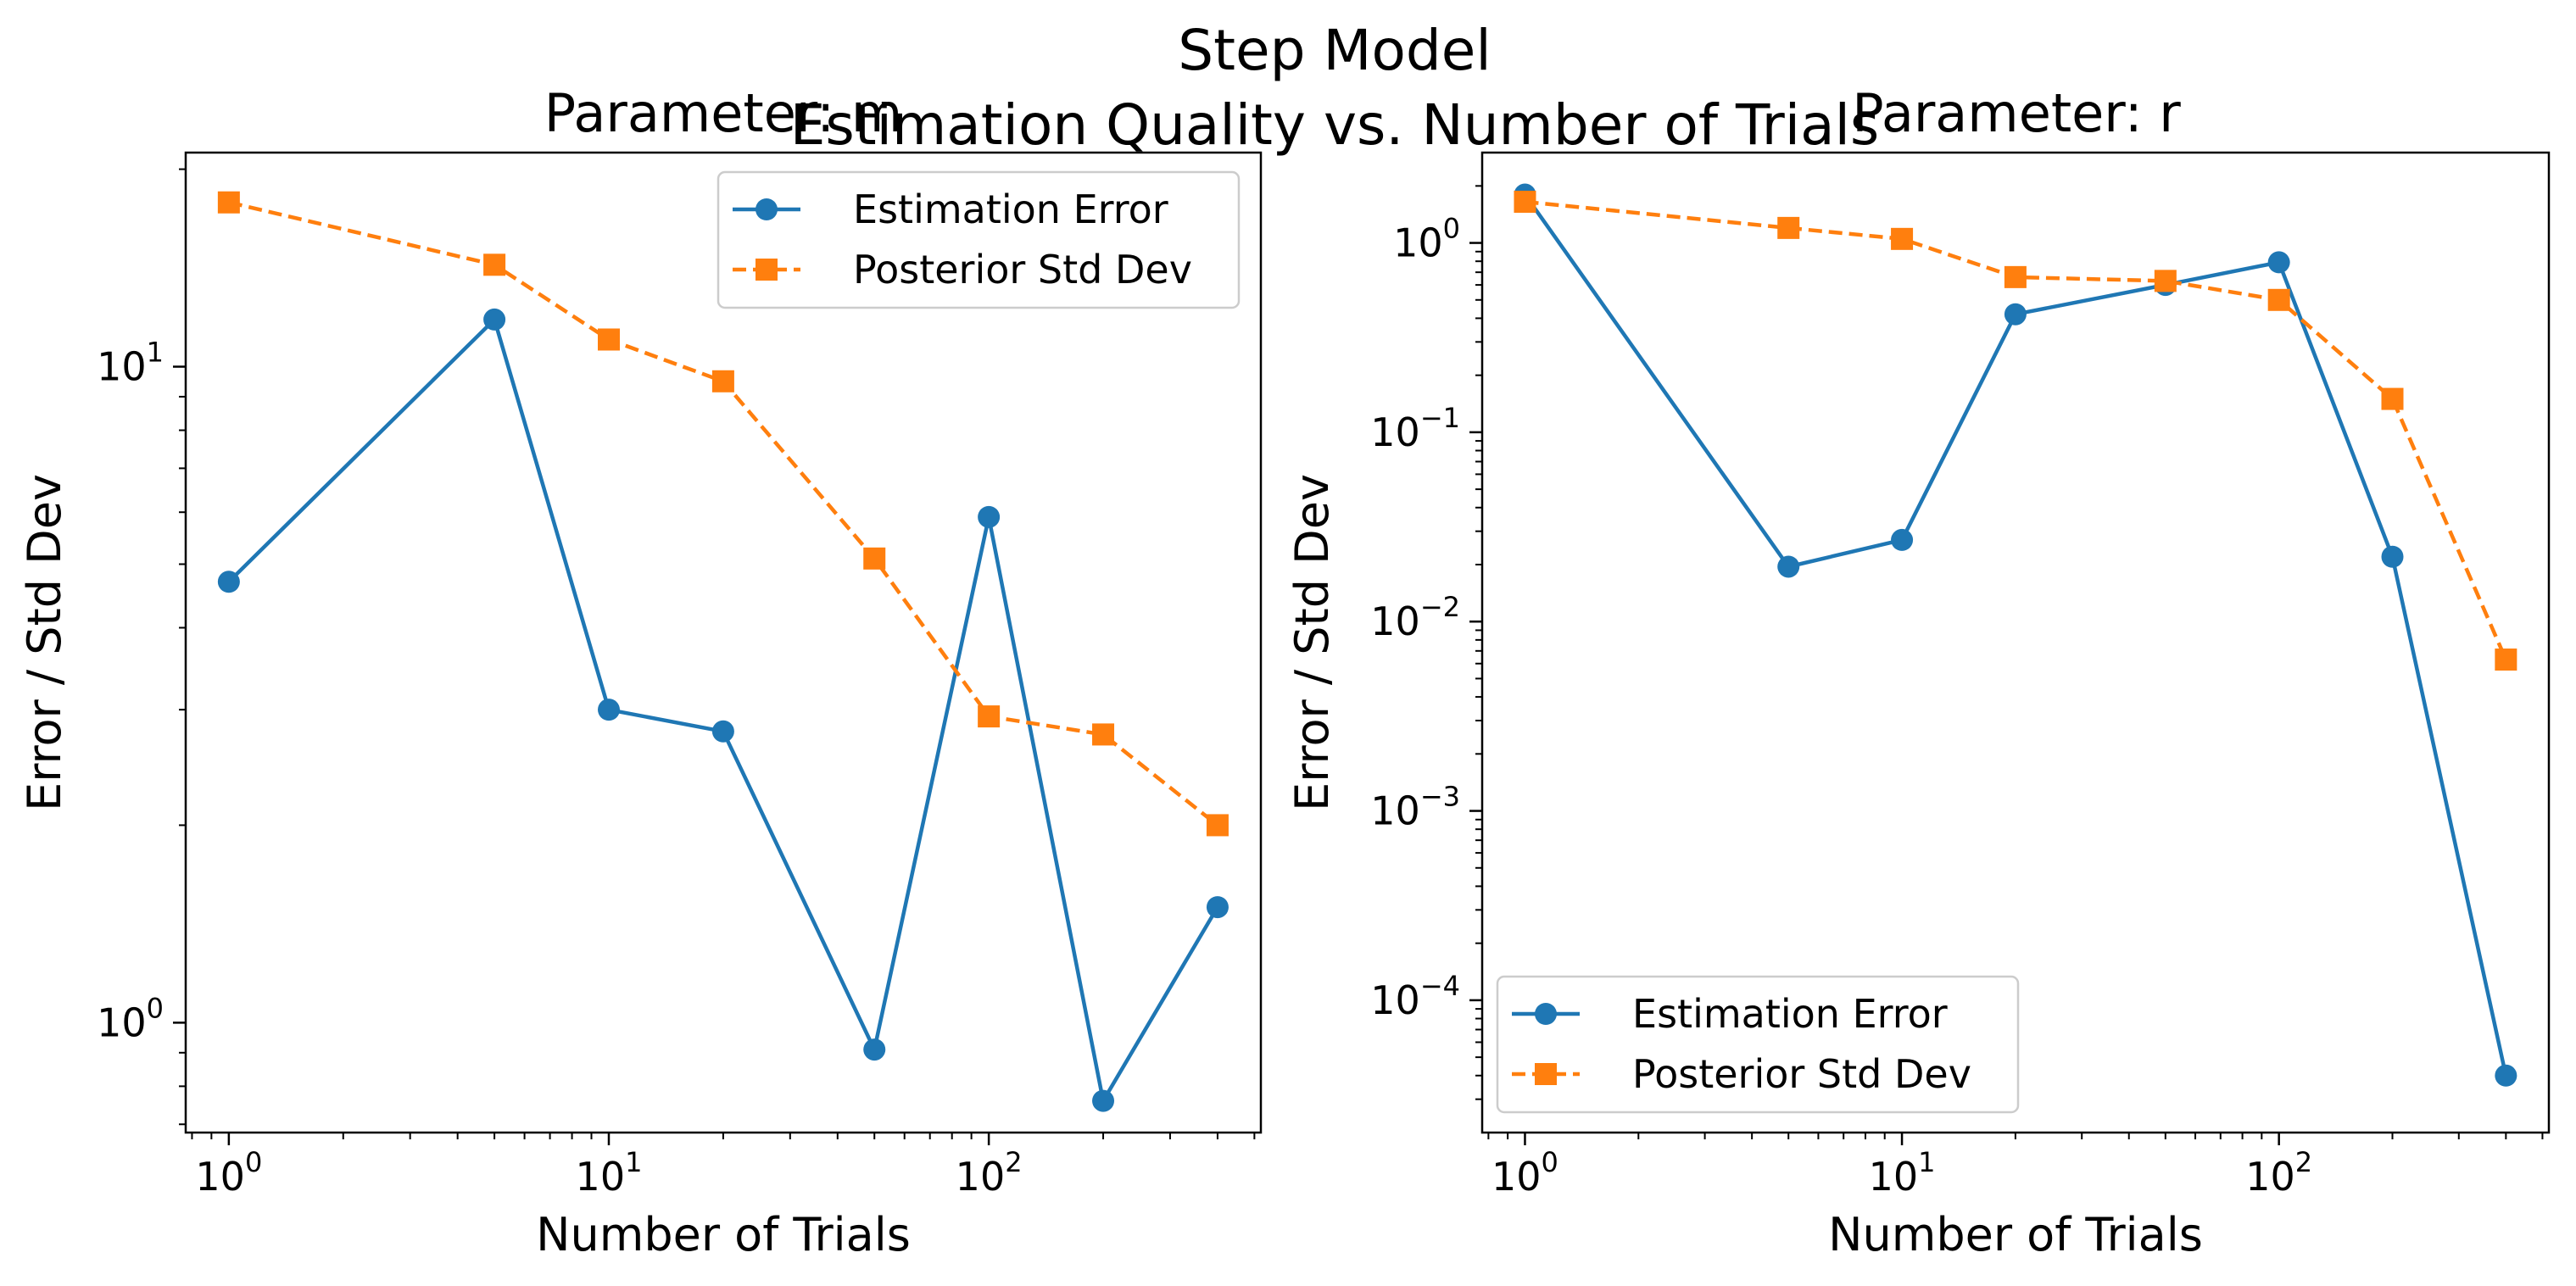 The height and width of the screenshot is (1286, 2576). Describe the element at coordinates (2017, 113) in the screenshot. I see `subplot-title-r: Parameter: r` at that location.